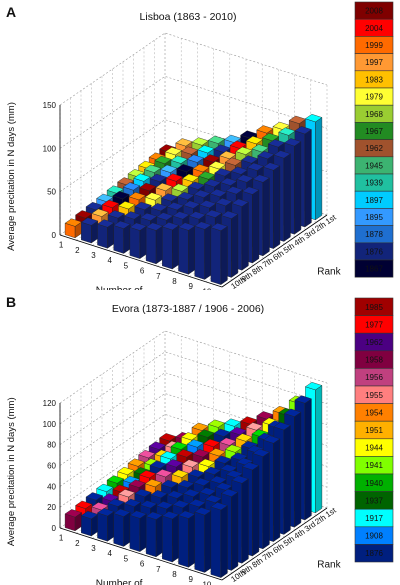 This screenshot has width=400, height=585. Describe the element at coordinates (174, 574) in the screenshot. I see `chart-b-day-tick-label: 8` at that location.